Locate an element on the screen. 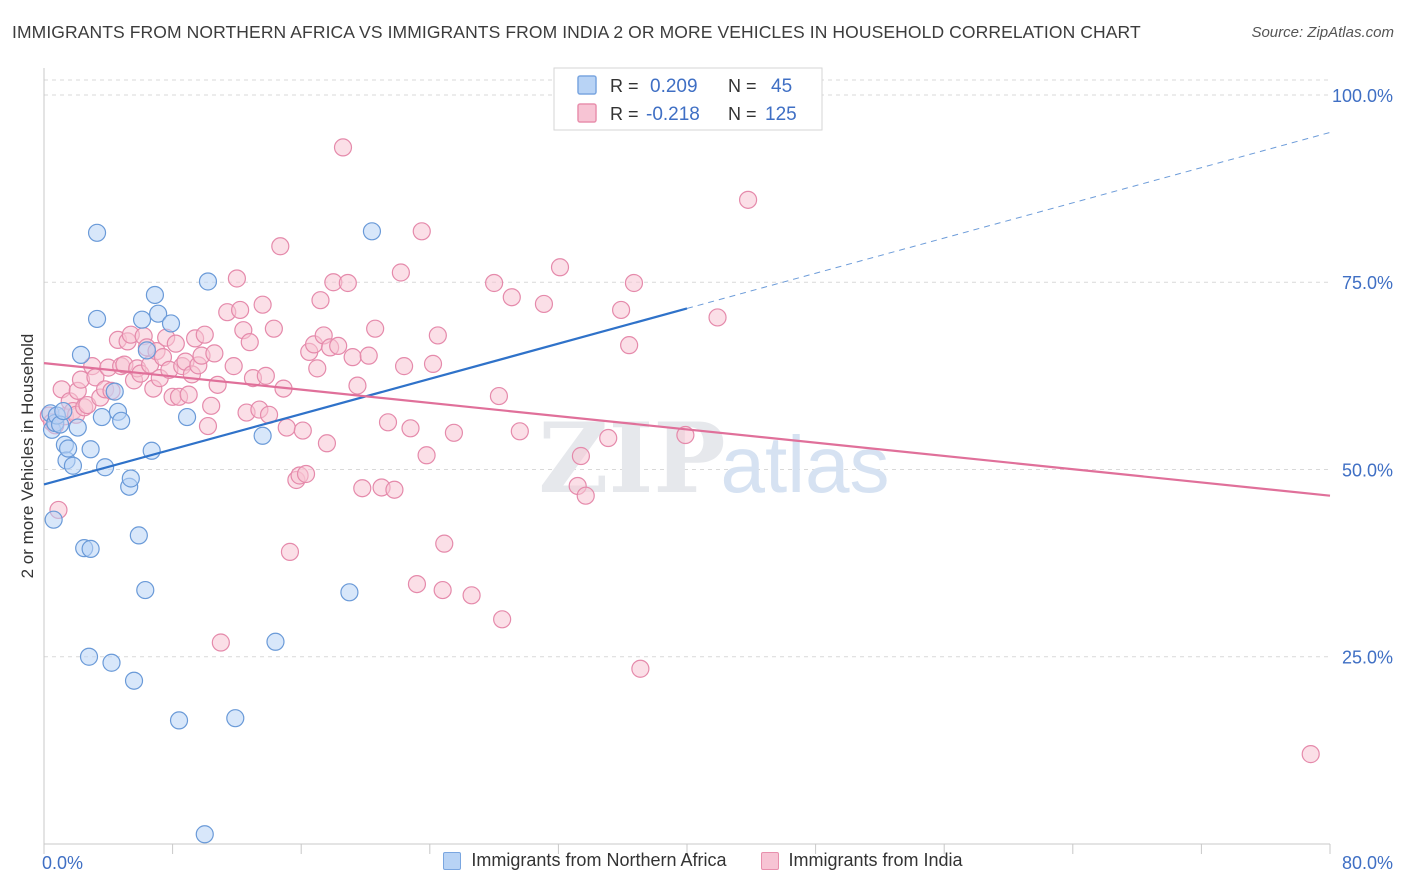 The image size is (1406, 892). correlation-legend-box is located at coordinates (688, 99).